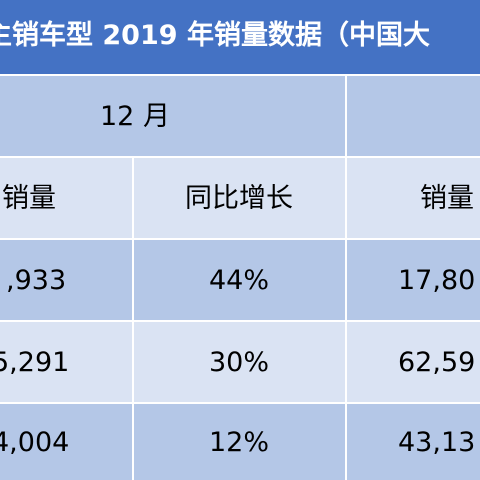  I want to click on col-header-sales: 销量, so click(29, 198).